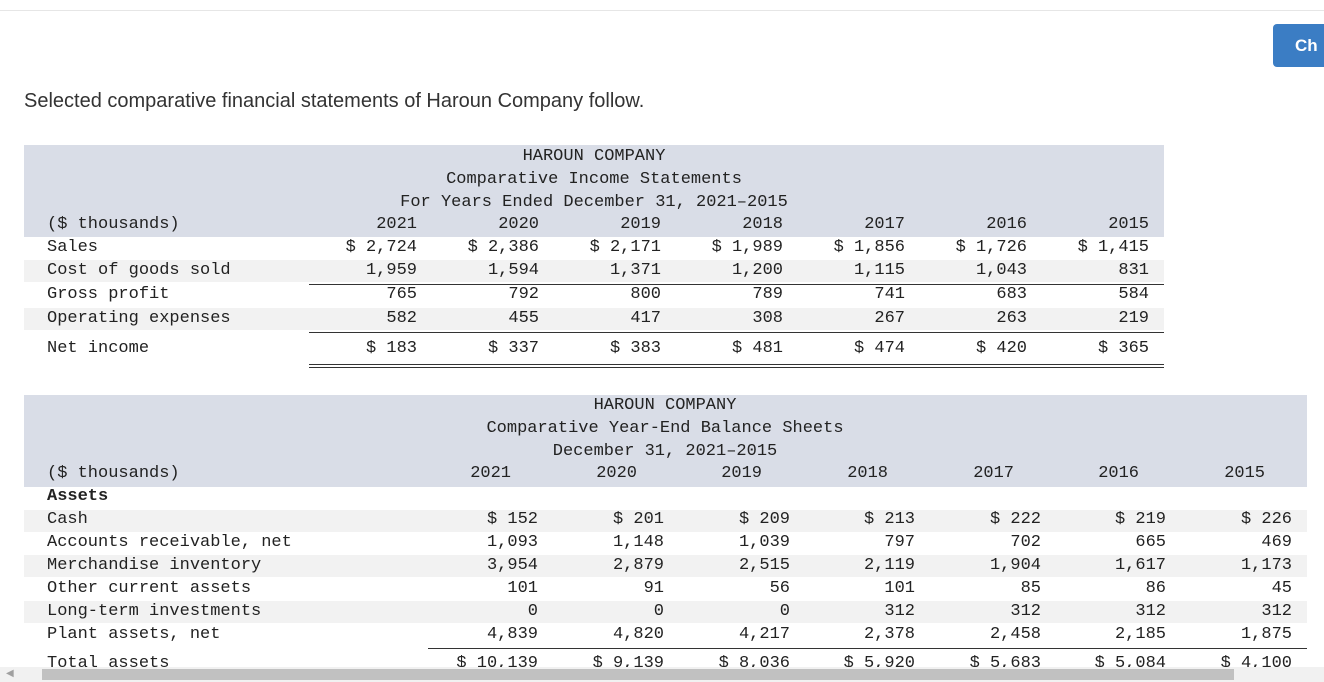  What do you see at coordinates (1001, 270) in the screenshot?
I see `income-cell: 1,043` at bounding box center [1001, 270].